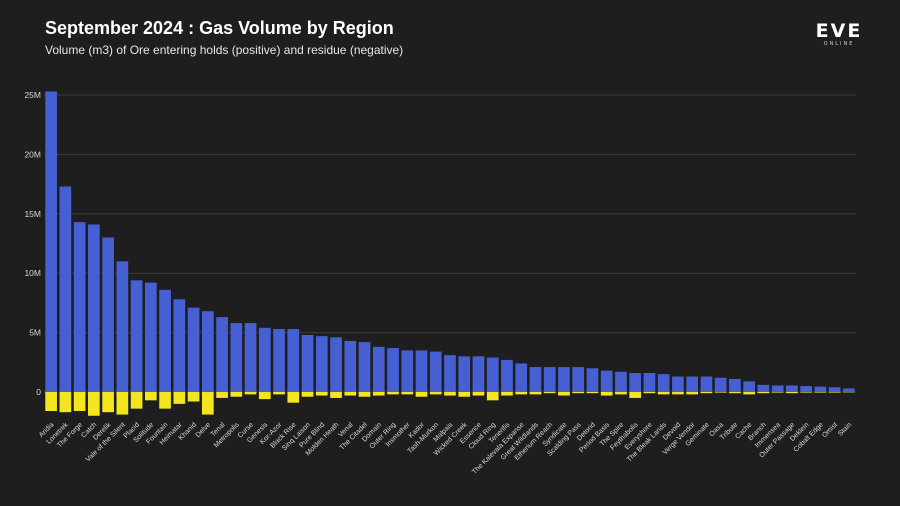  What do you see at coordinates (830, 430) in the screenshot?
I see `x-tick-label: Omist` at bounding box center [830, 430].